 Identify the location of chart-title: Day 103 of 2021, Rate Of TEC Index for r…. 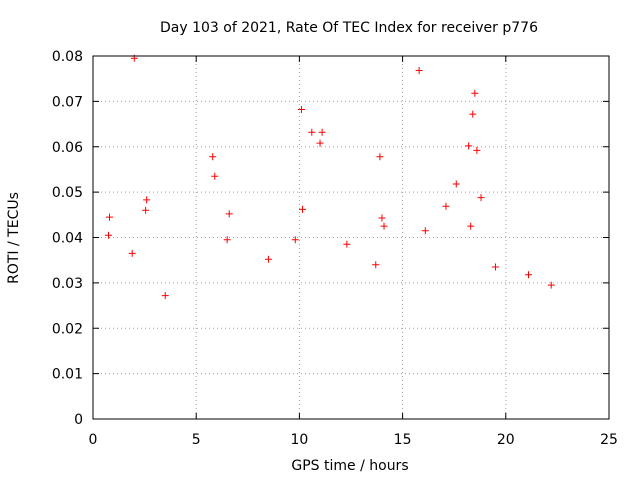
(349, 28).